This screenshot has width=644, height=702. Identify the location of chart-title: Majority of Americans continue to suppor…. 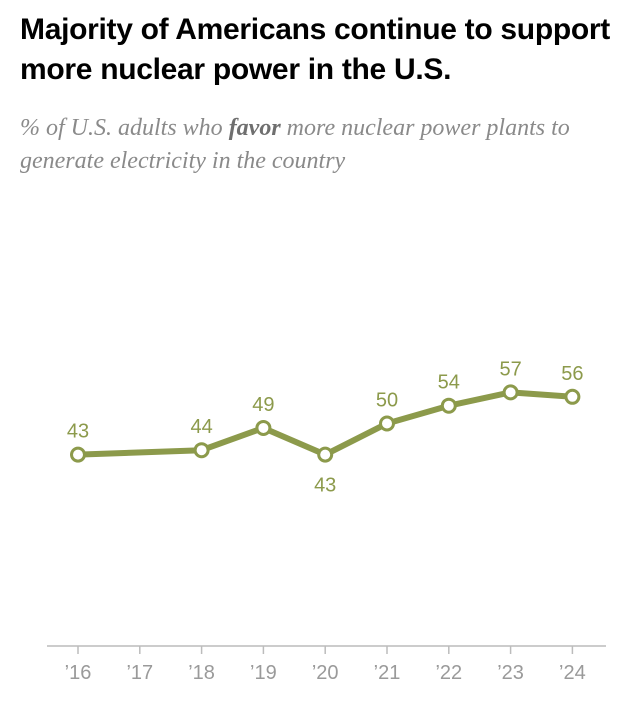
(315, 49).